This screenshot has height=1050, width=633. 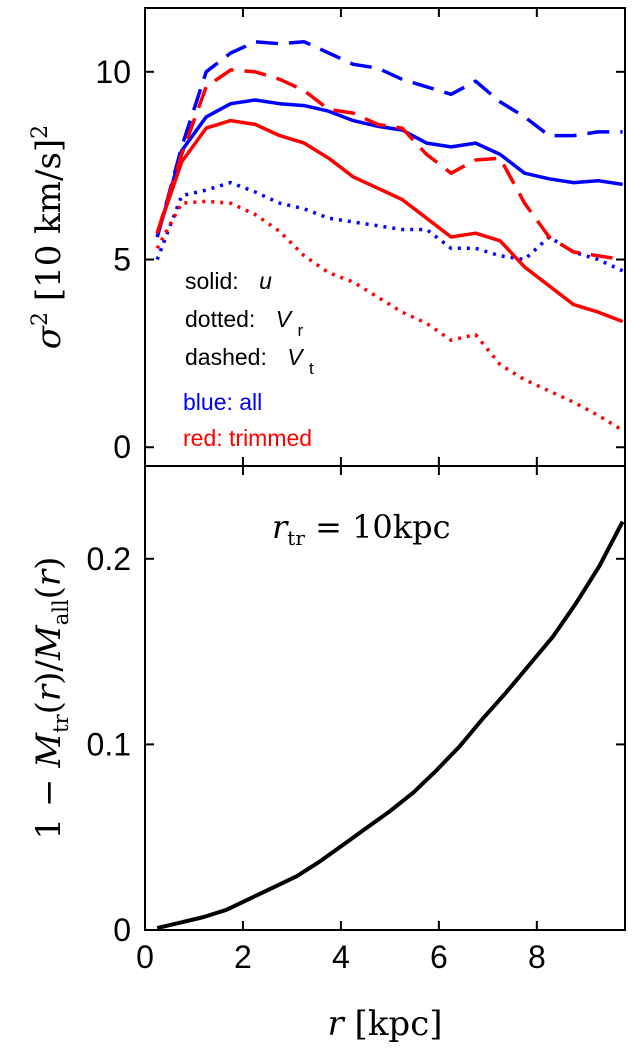 What do you see at coordinates (222, 402) in the screenshot?
I see `legend-entry-blue: blue: all` at bounding box center [222, 402].